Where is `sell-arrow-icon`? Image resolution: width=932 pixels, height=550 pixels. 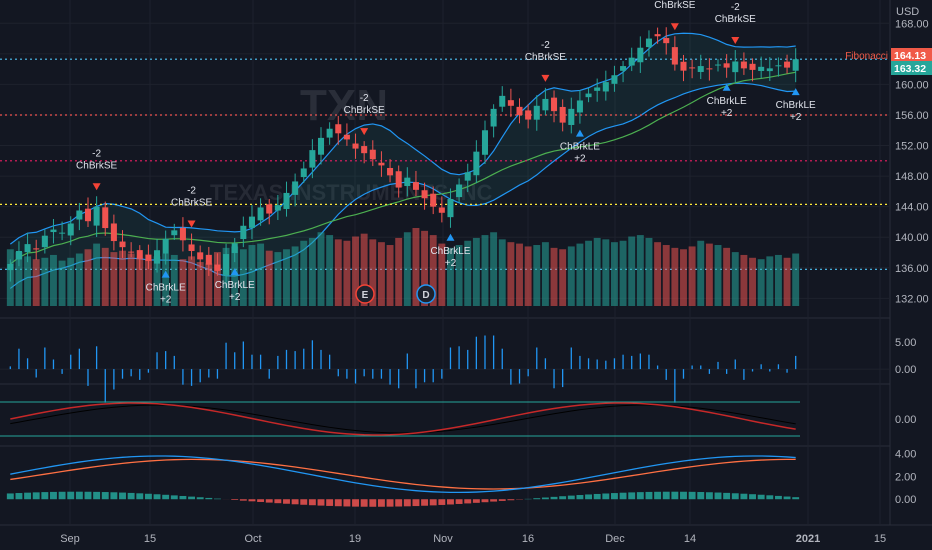
sell-arrow-icon is located at coordinates (674, 27).